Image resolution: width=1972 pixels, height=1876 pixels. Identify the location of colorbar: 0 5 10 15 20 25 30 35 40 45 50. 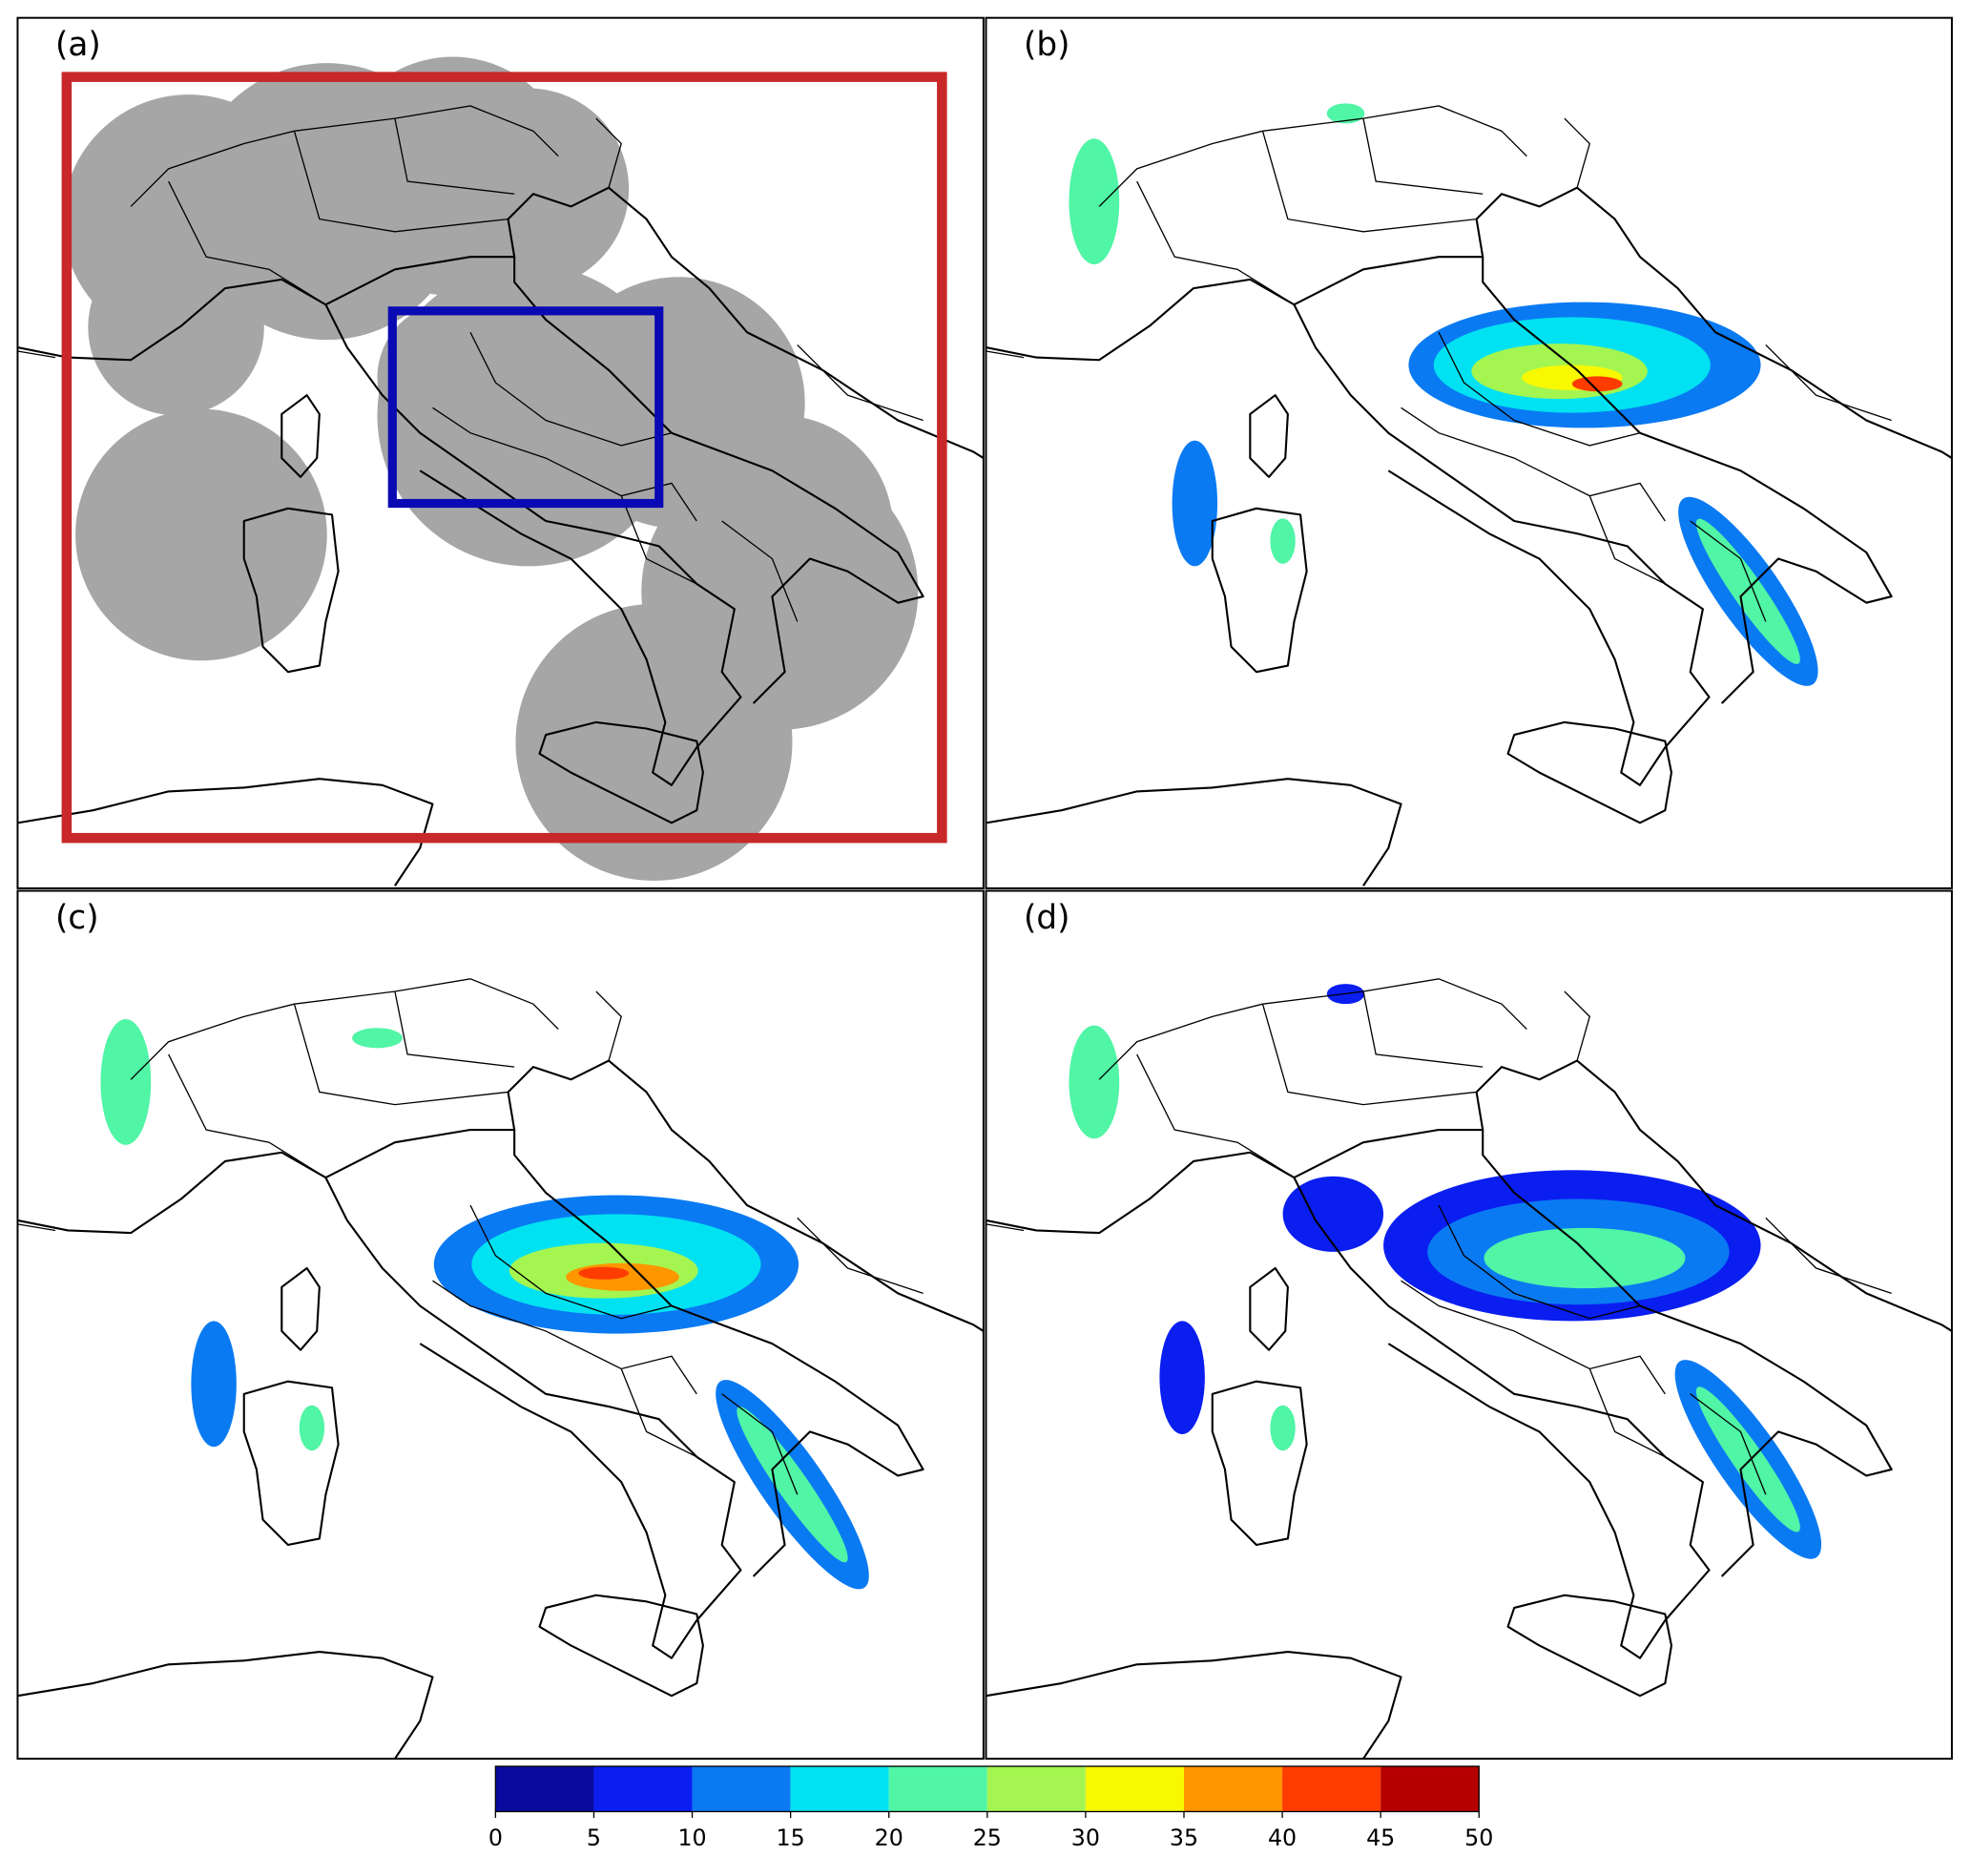
(991, 1808).